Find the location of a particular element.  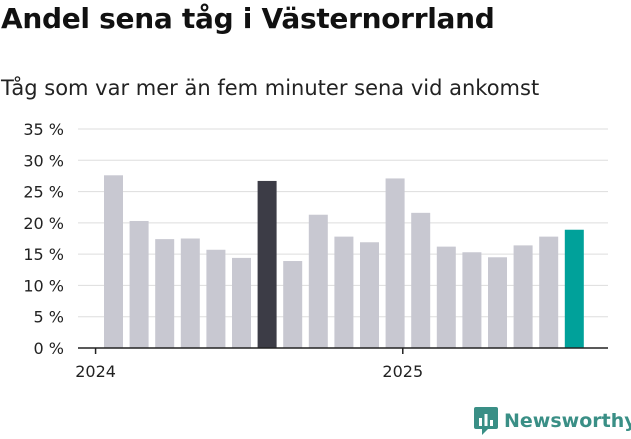

y-tick-label: 35 % is located at coordinates (43, 129).